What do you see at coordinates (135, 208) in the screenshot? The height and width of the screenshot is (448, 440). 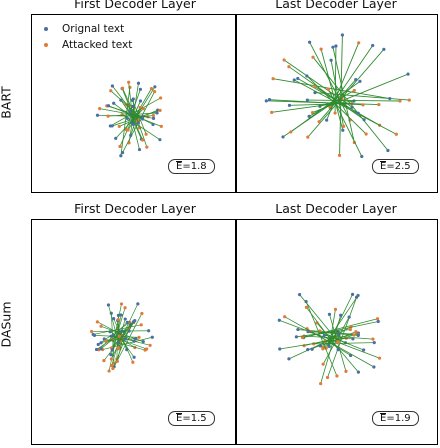 I see `col-title-first-bottom: First Decoder Layer` at bounding box center [135, 208].